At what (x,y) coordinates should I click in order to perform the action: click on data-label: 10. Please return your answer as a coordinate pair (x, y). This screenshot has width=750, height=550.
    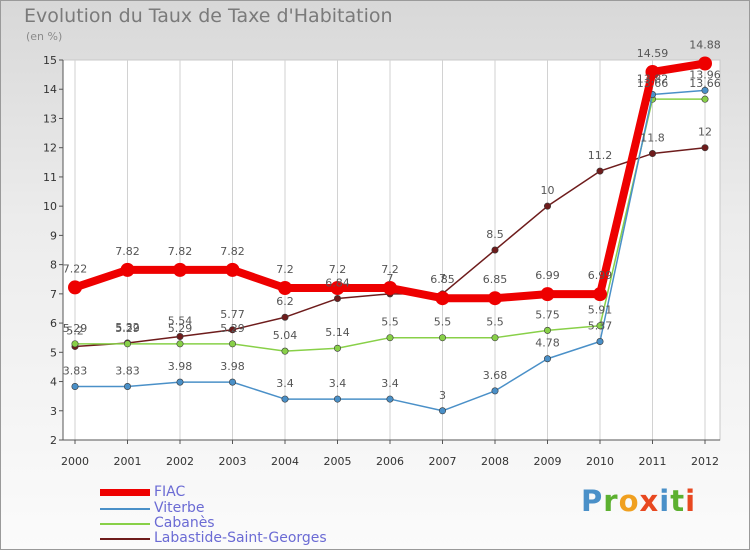
    Looking at the image, I should click on (548, 190).